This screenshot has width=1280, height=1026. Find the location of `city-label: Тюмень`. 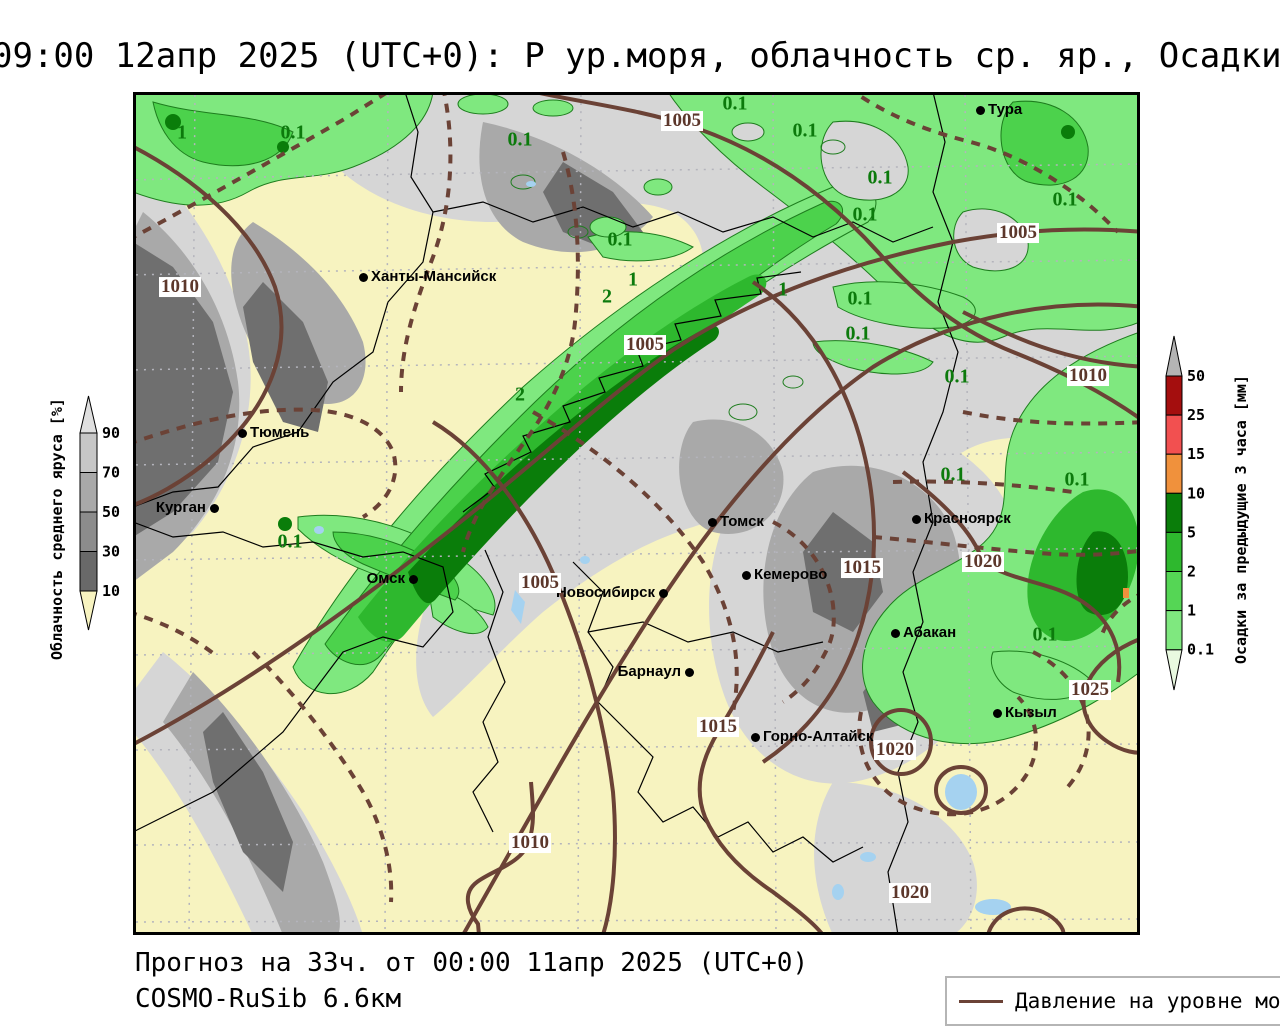

city-label: Тюмень is located at coordinates (280, 432).